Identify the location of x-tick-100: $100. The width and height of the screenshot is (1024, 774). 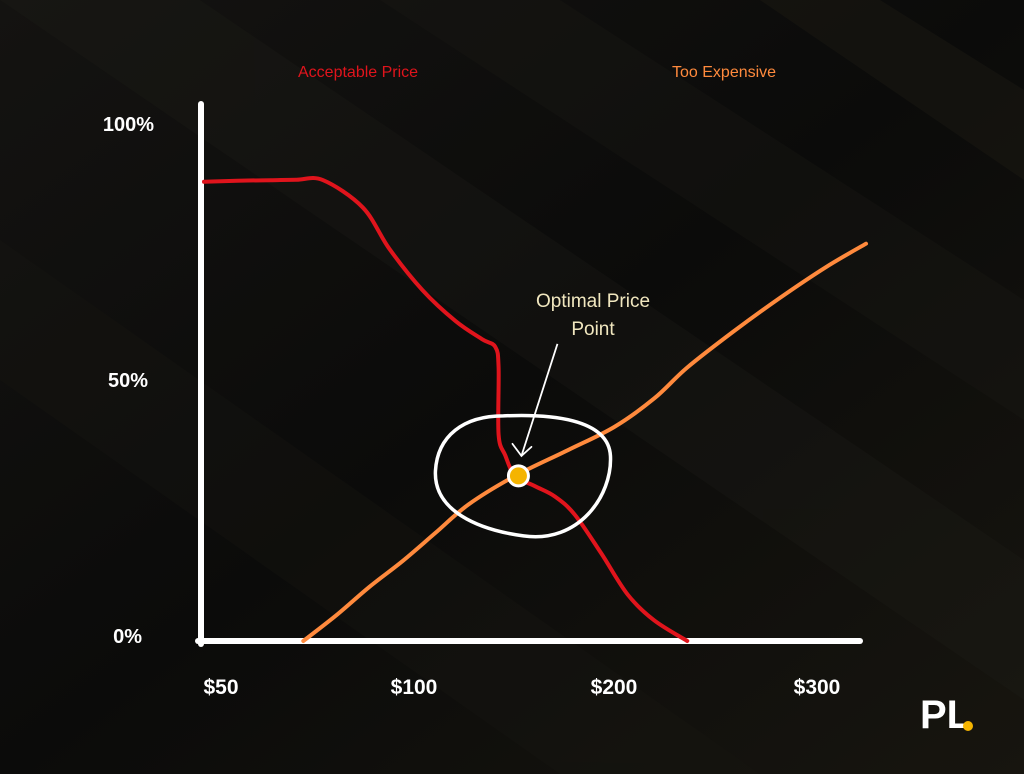
(414, 687).